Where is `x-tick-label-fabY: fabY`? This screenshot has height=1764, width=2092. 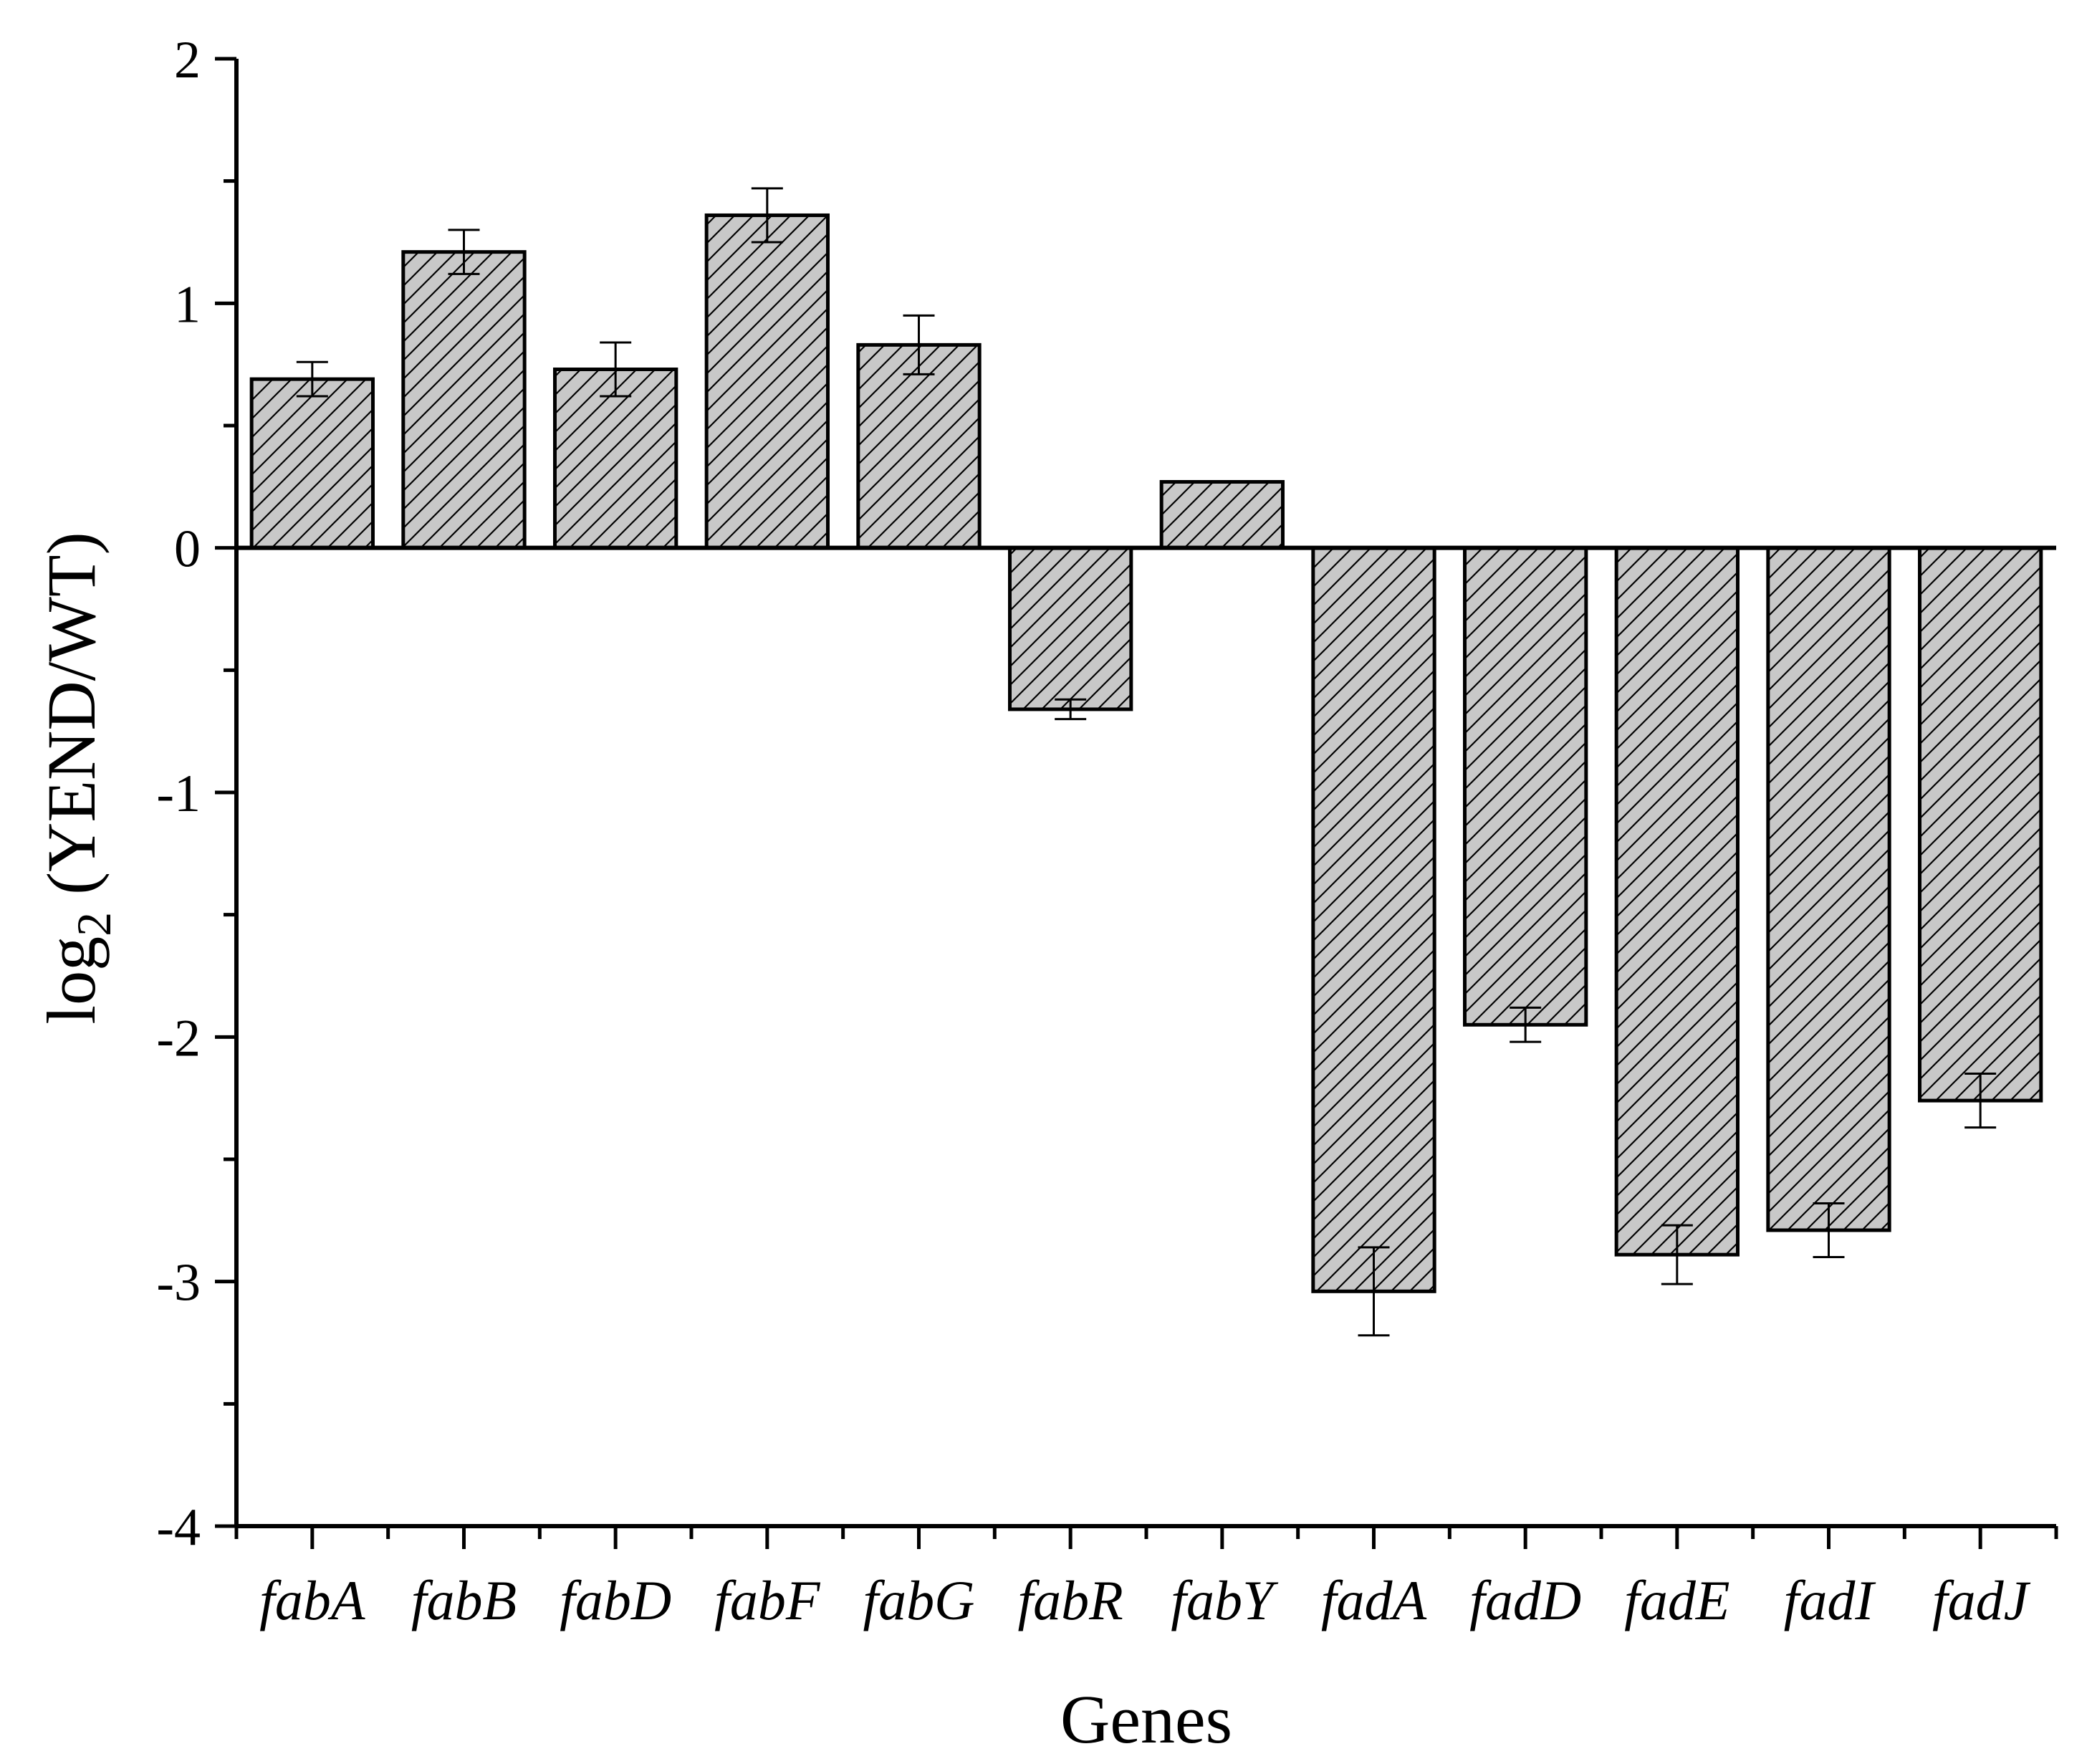 x-tick-label-fabY: fabY is located at coordinates (1225, 1600).